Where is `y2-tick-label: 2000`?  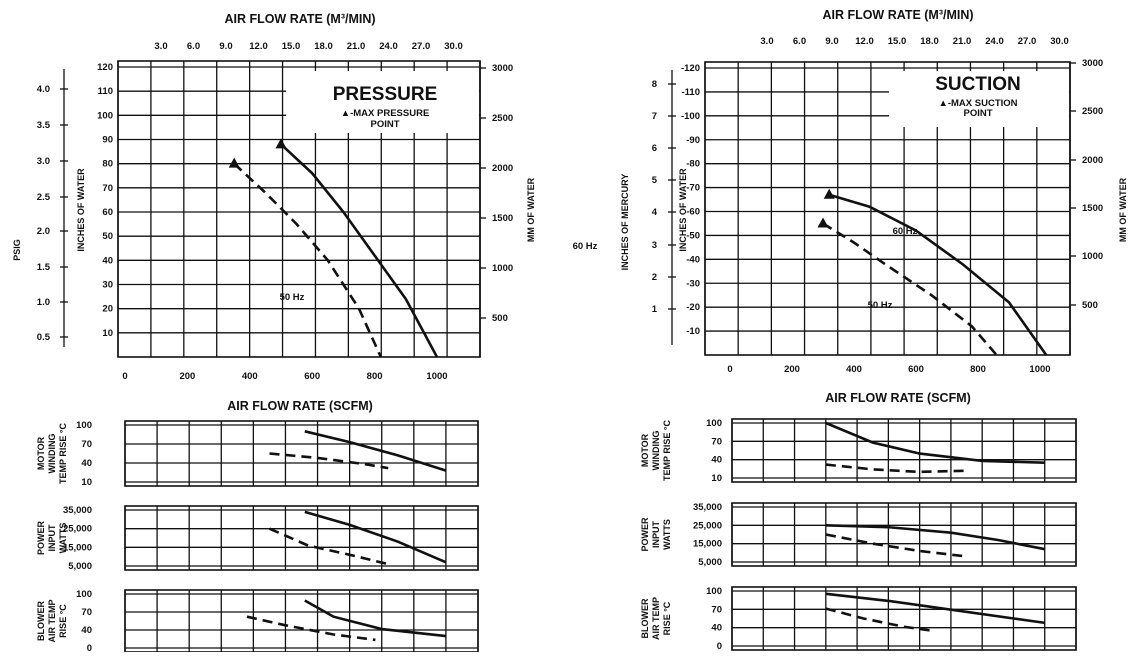 y2-tick-label: 2000 is located at coordinates (502, 168).